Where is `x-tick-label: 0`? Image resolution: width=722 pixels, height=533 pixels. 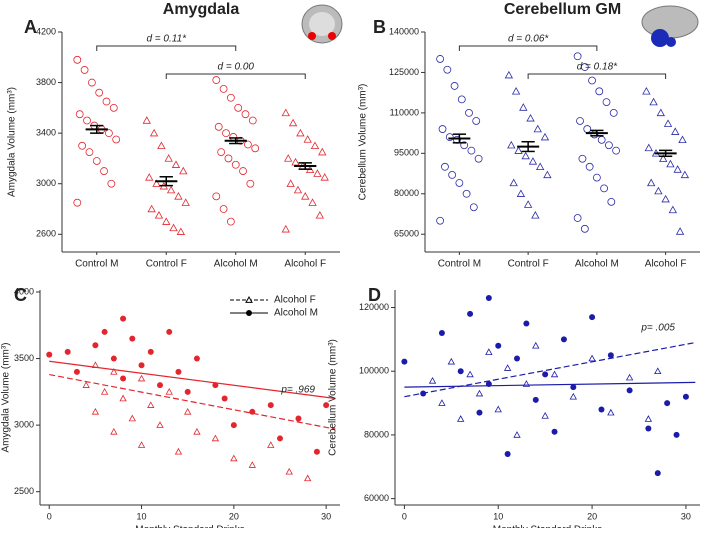
x-tick-label: 0 is located at coordinates (404, 516).